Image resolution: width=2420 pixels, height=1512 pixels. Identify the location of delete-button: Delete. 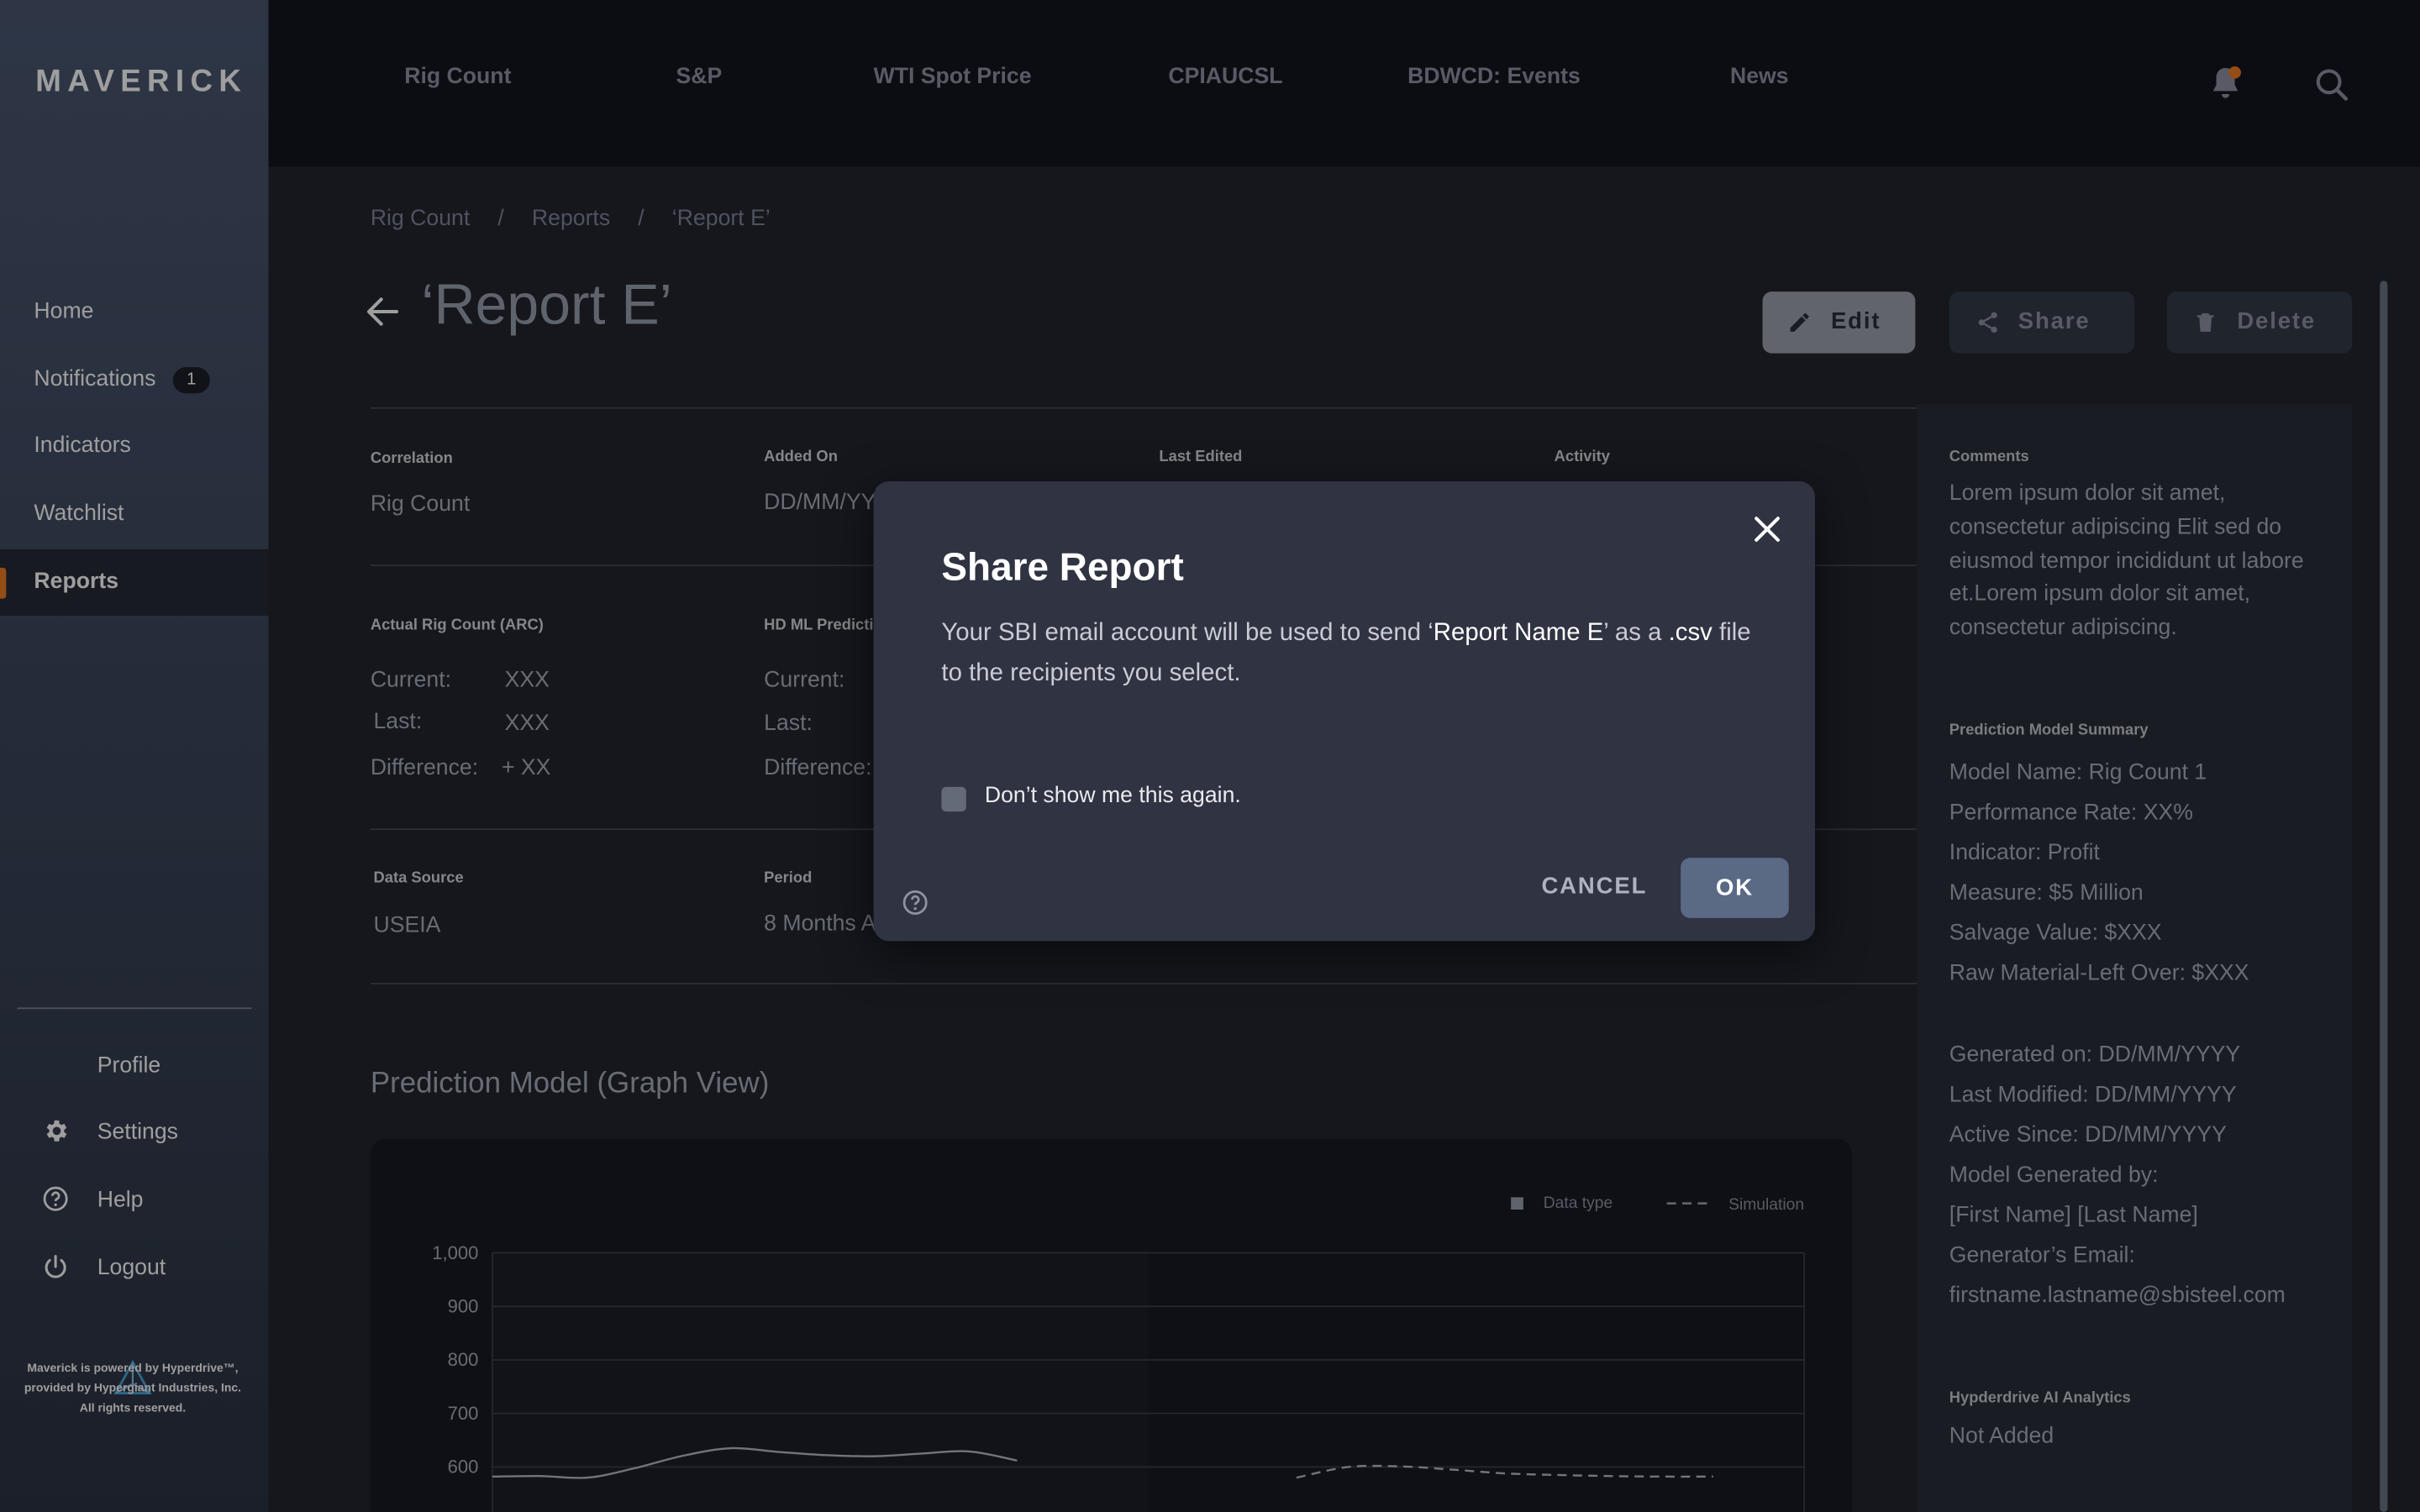
(2260, 322).